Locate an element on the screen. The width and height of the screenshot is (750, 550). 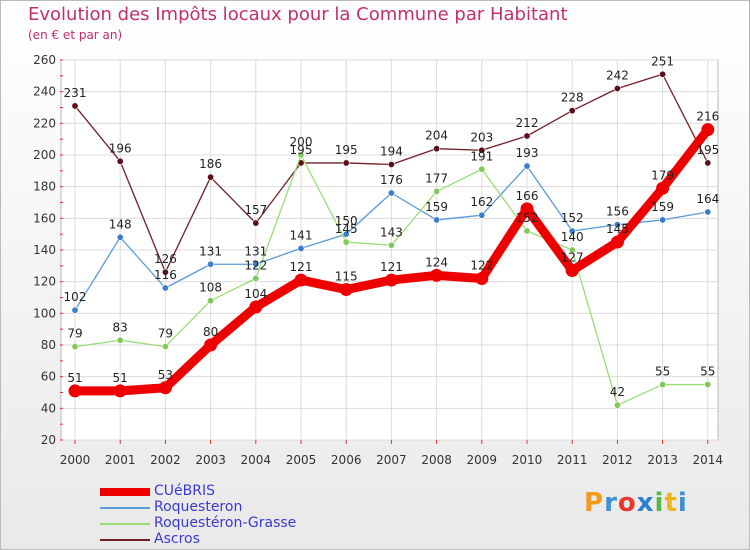
data-label: 140 is located at coordinates (572, 237).